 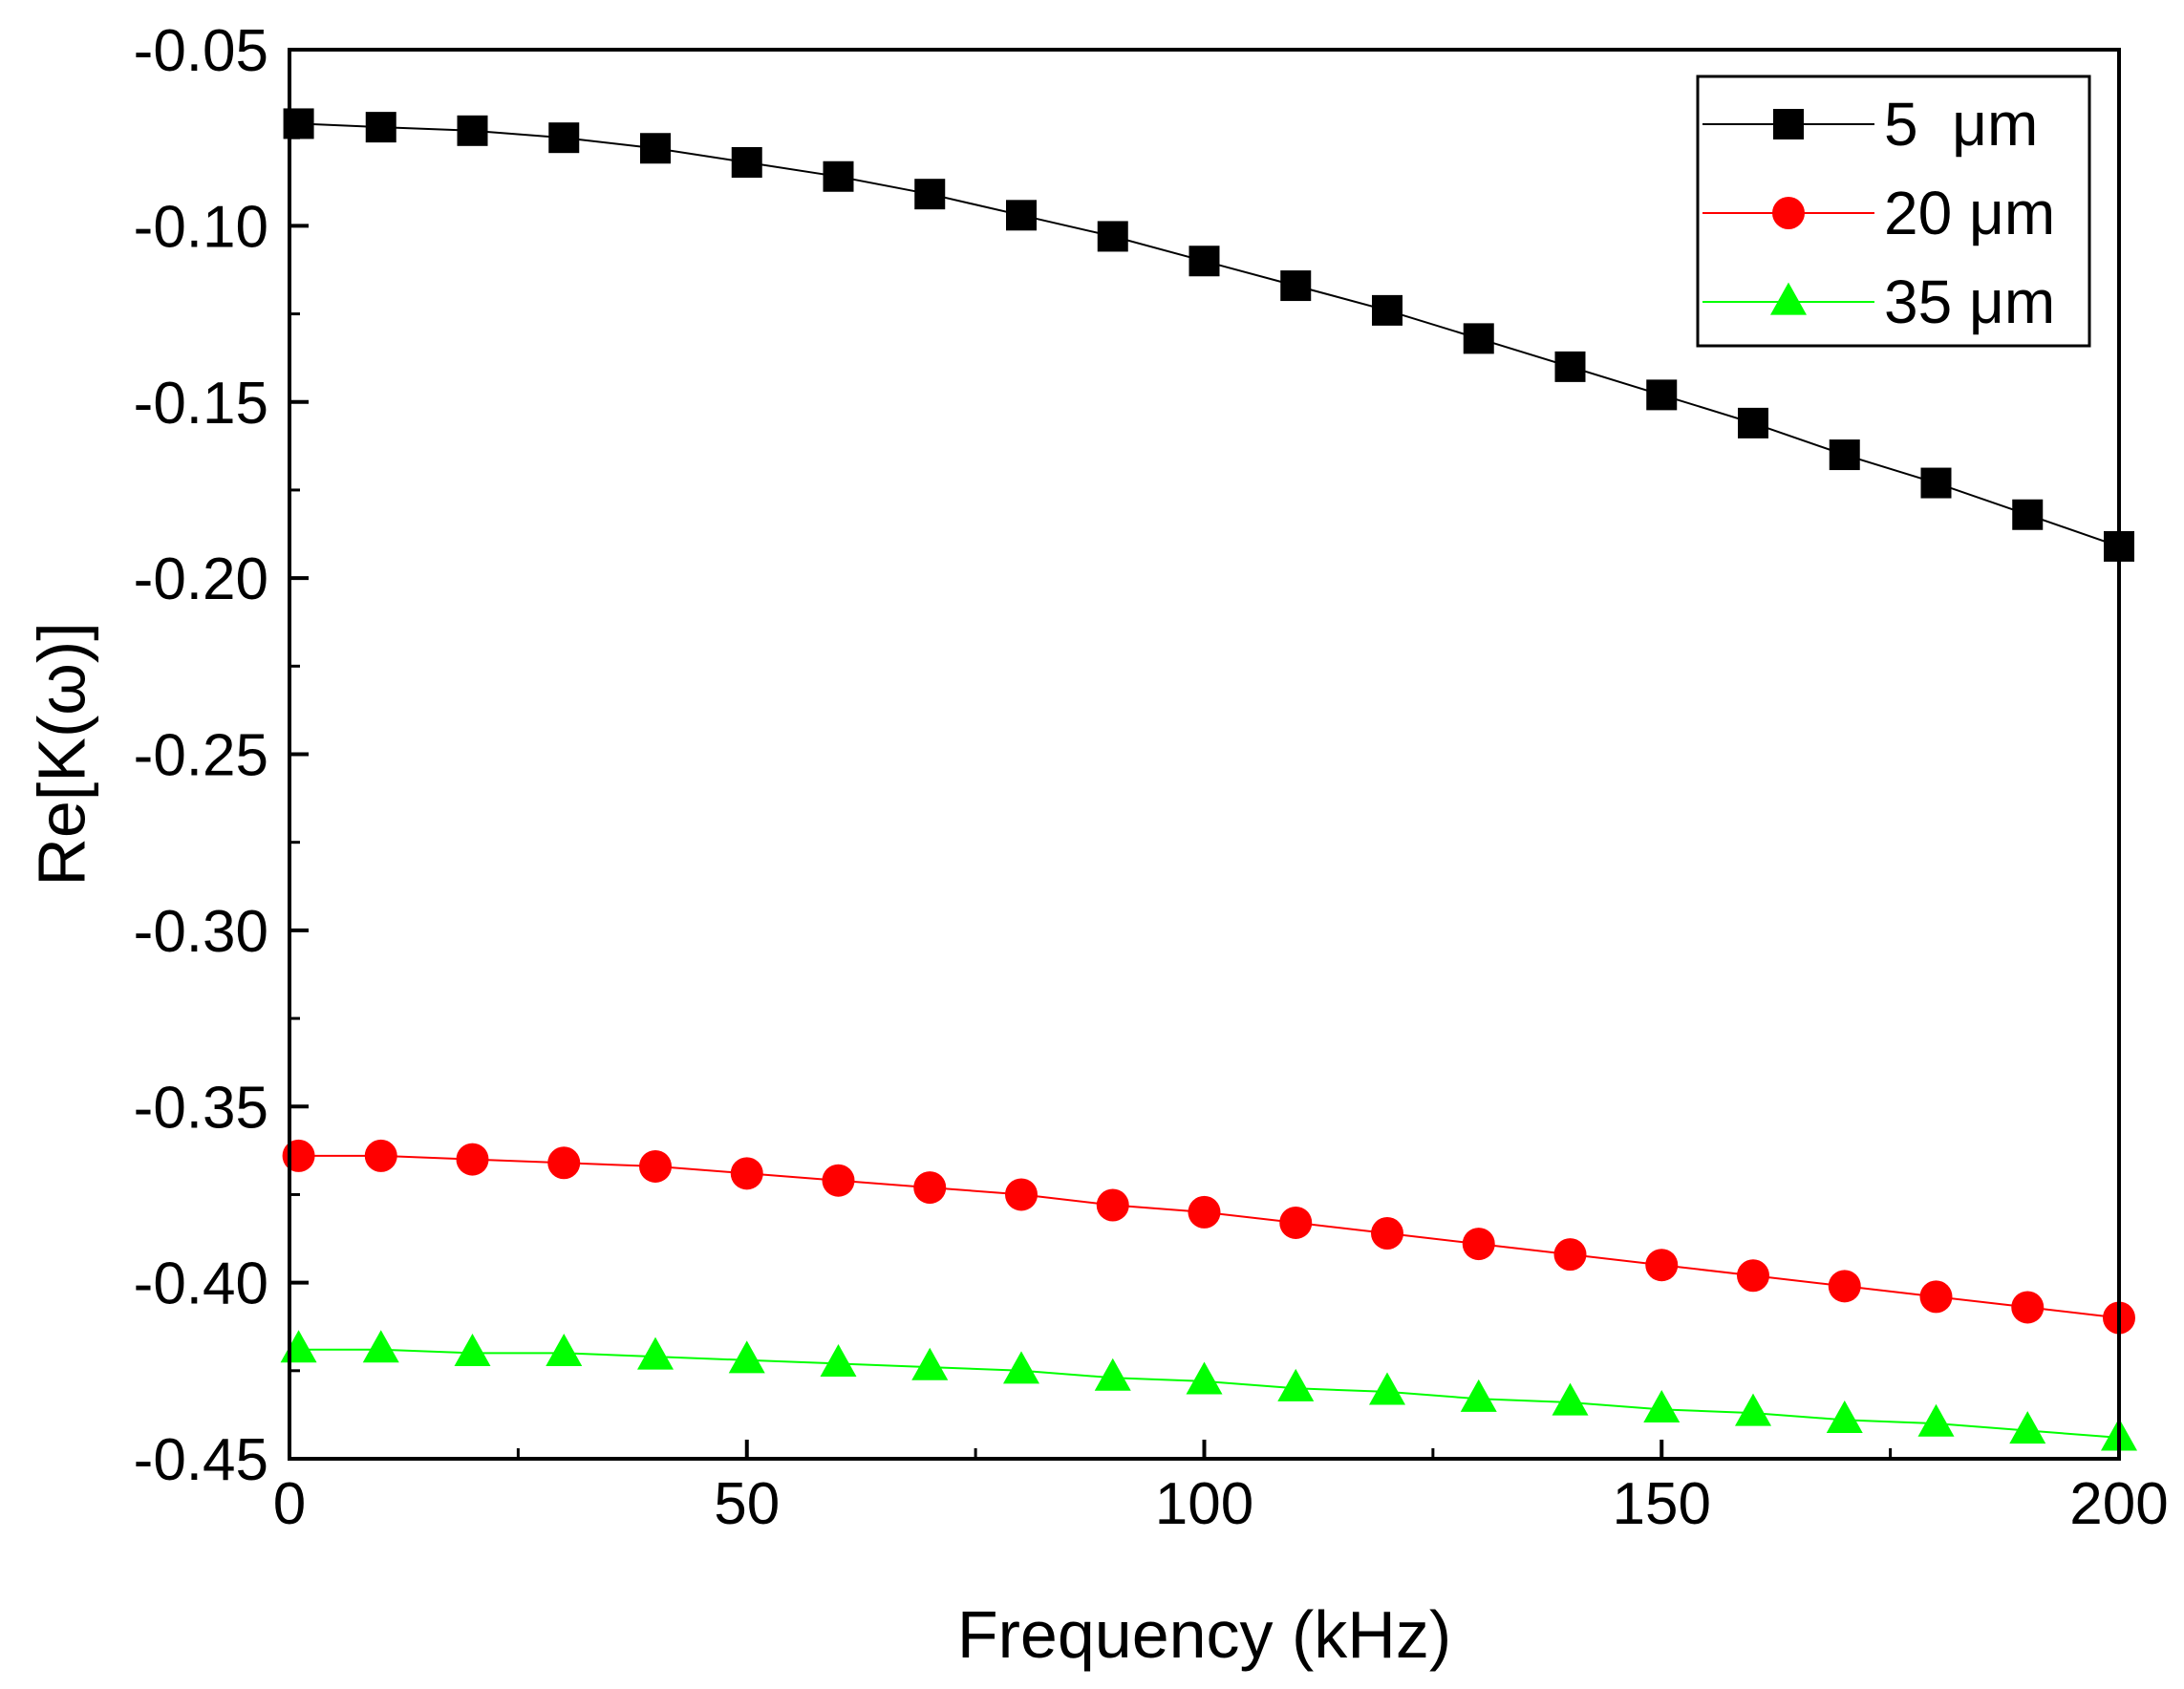 I want to click on legend-item: 20 μm, so click(x=1879, y=213).